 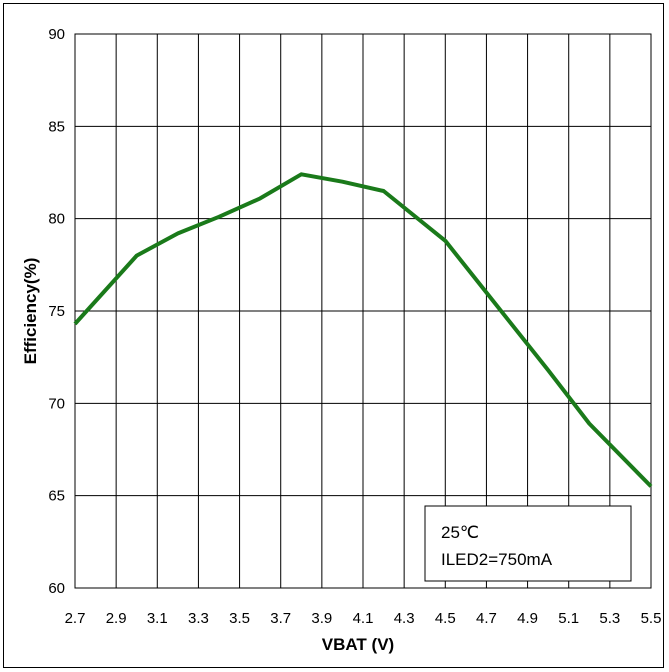 What do you see at coordinates (198, 618) in the screenshot?
I see `x-tick-label: 3.3` at bounding box center [198, 618].